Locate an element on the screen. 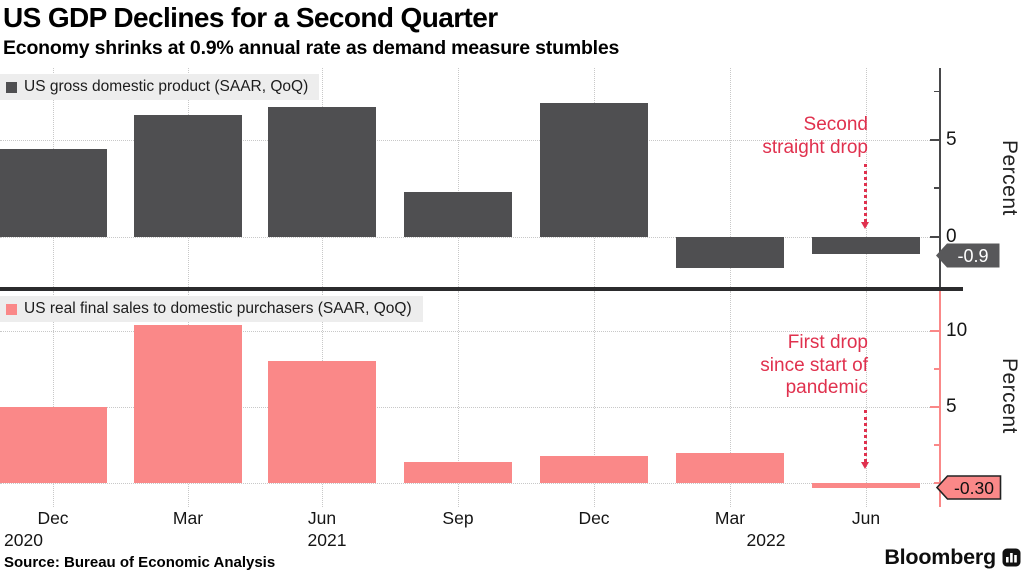 This screenshot has height=576, width=1024. annotation-line: since start of is located at coordinates (814, 365).